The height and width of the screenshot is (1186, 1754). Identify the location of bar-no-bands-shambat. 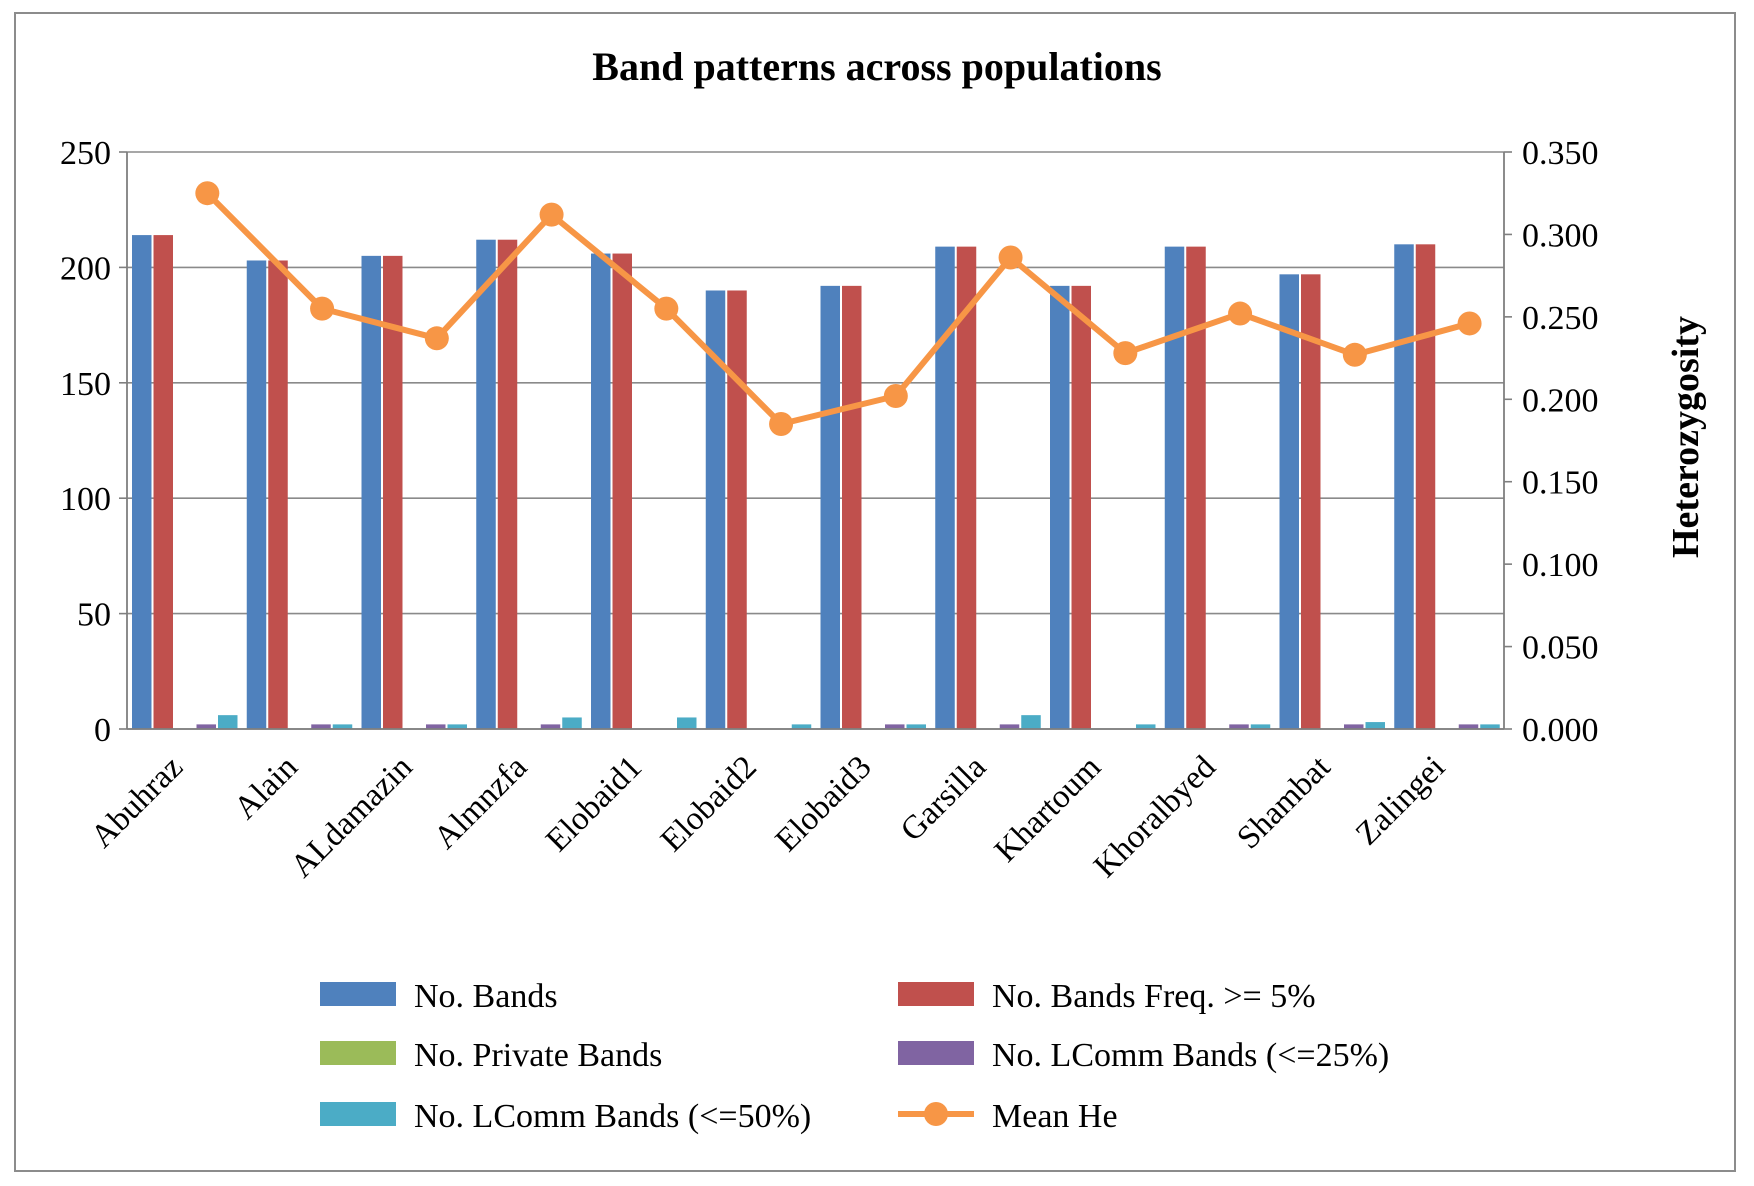
(1289, 501).